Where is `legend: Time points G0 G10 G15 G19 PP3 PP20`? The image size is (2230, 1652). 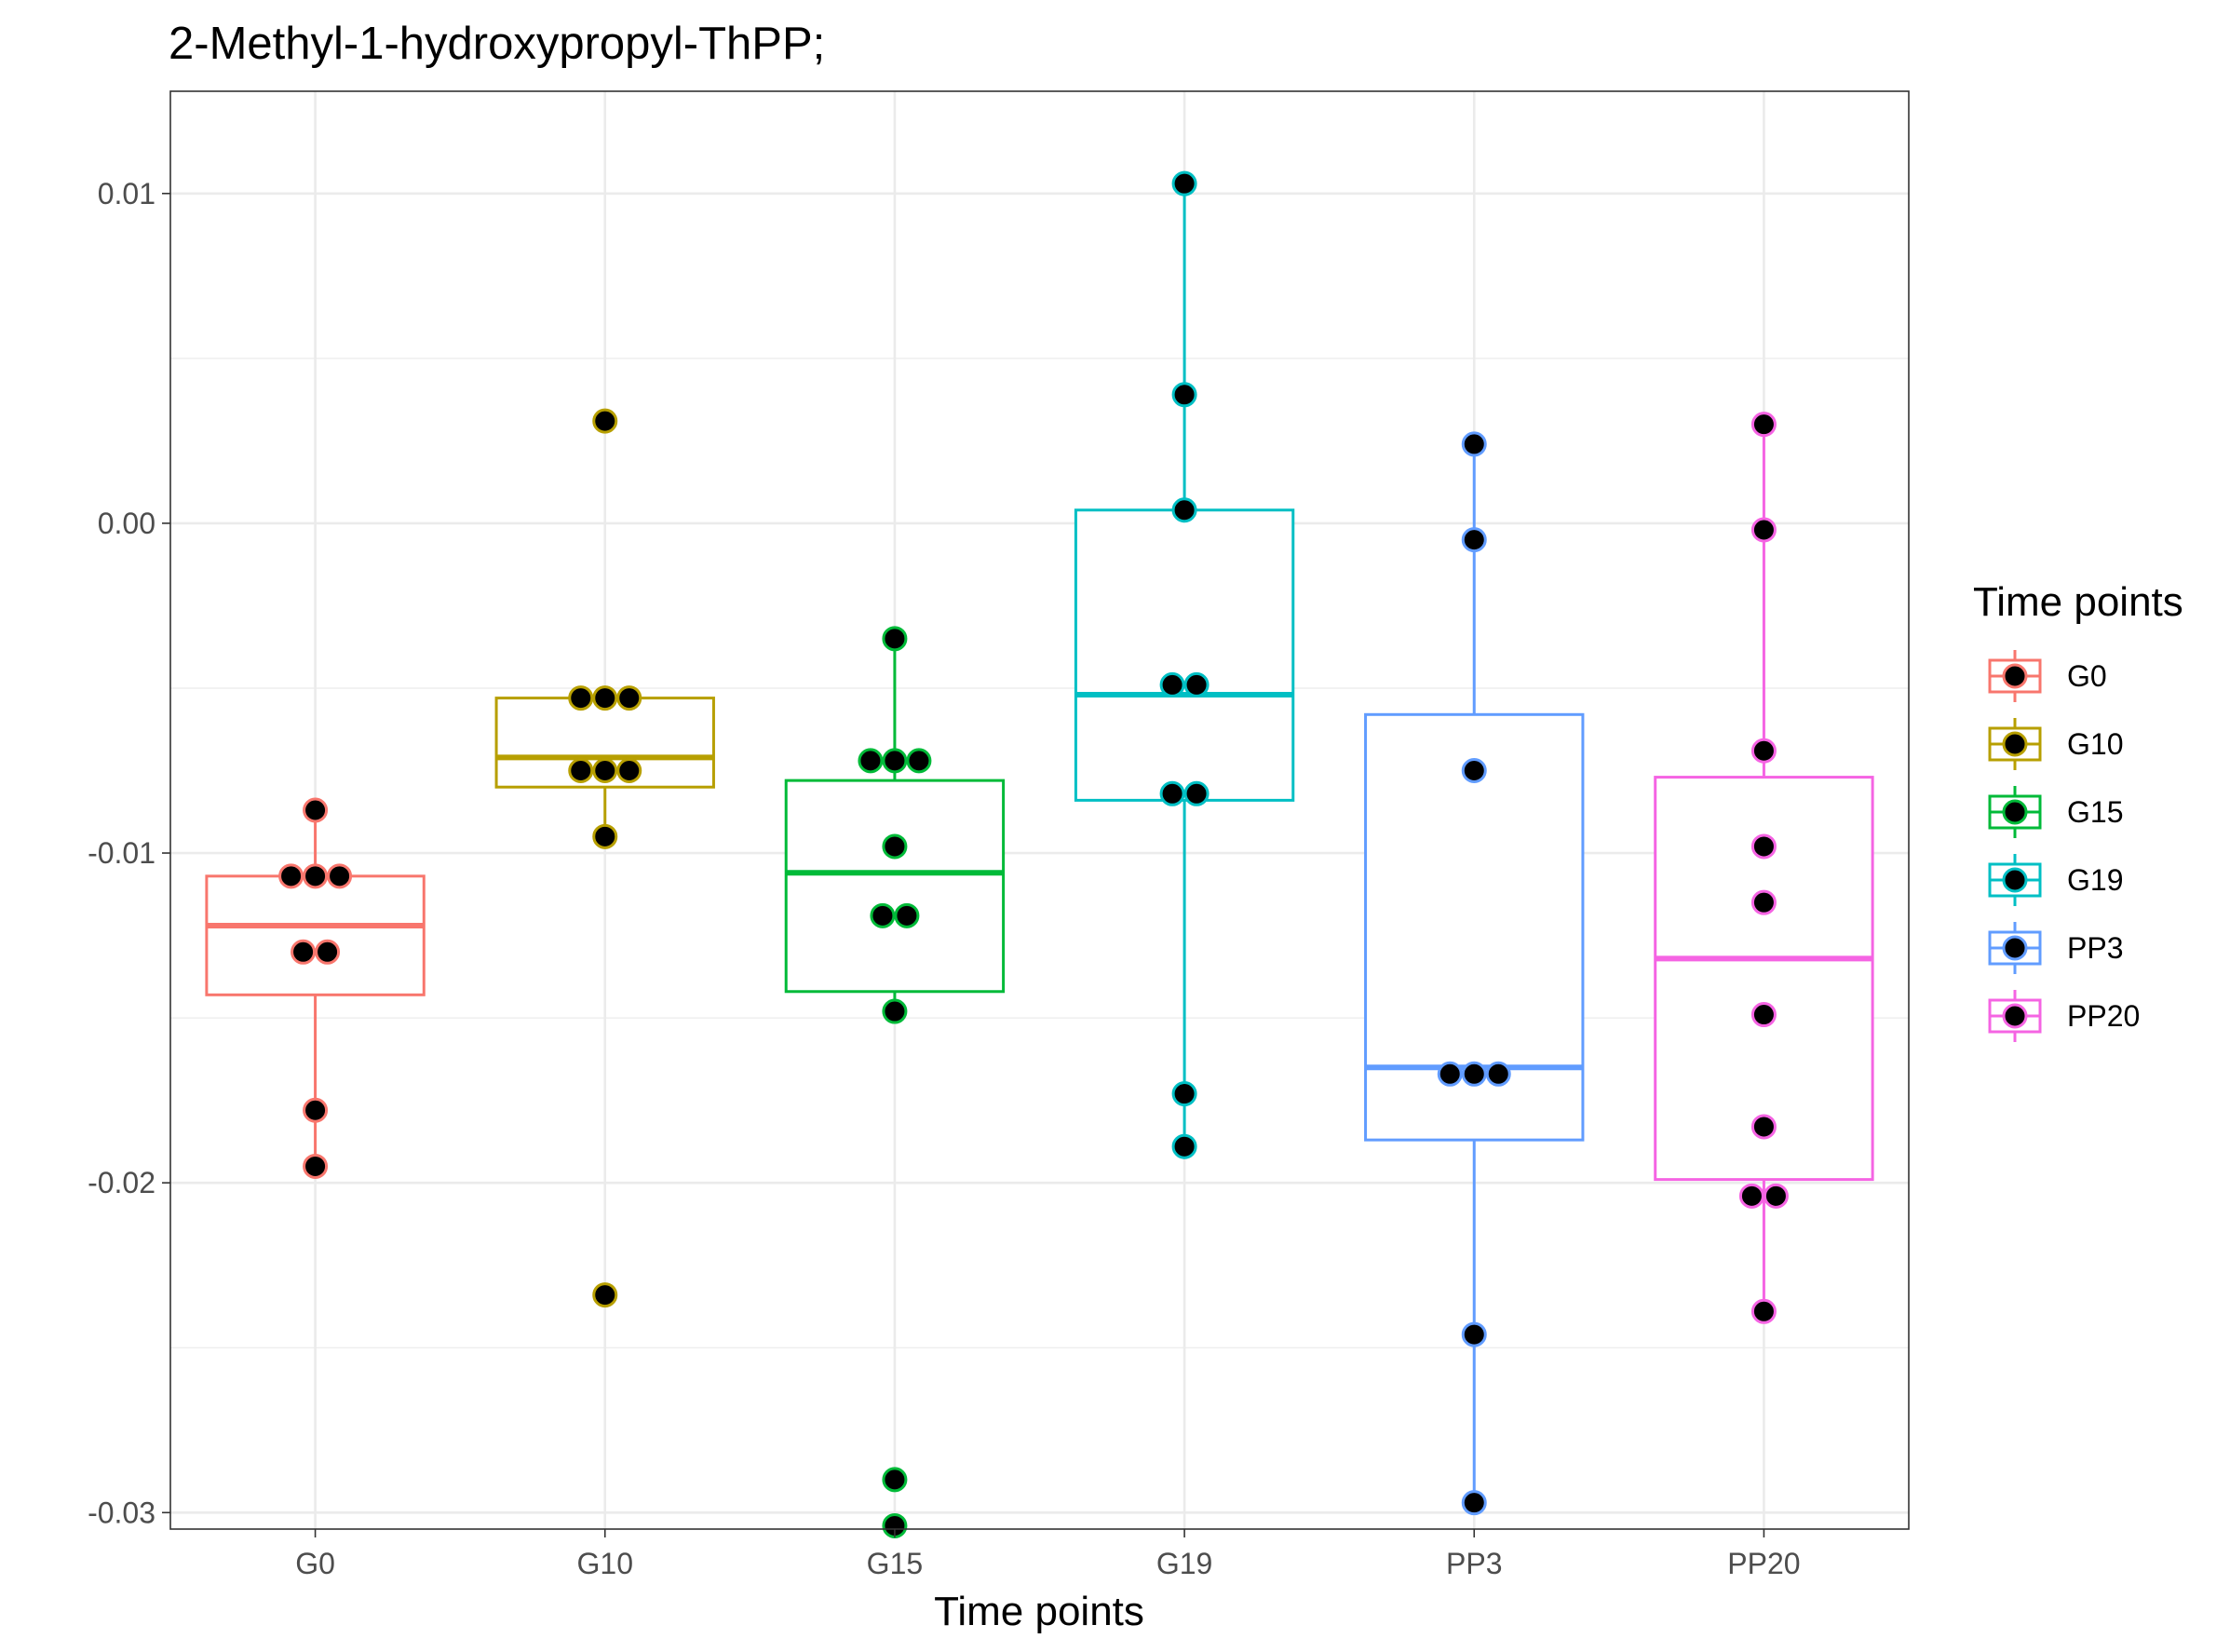
legend: Time points G0 G10 G15 G19 PP3 PP20 is located at coordinates (2078, 810).